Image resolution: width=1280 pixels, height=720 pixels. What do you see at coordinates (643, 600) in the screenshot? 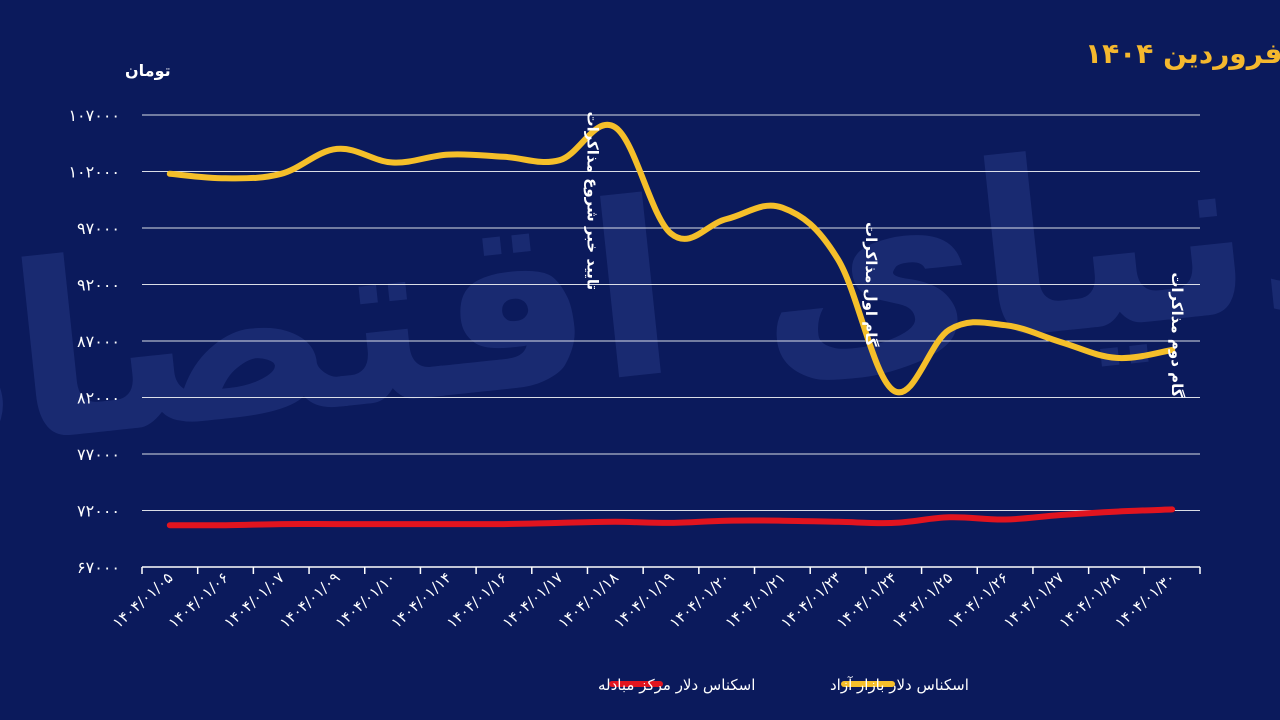
I see `x-tick-label: ۱۴۰۴/۰۱/۱۹` at bounding box center [643, 600].